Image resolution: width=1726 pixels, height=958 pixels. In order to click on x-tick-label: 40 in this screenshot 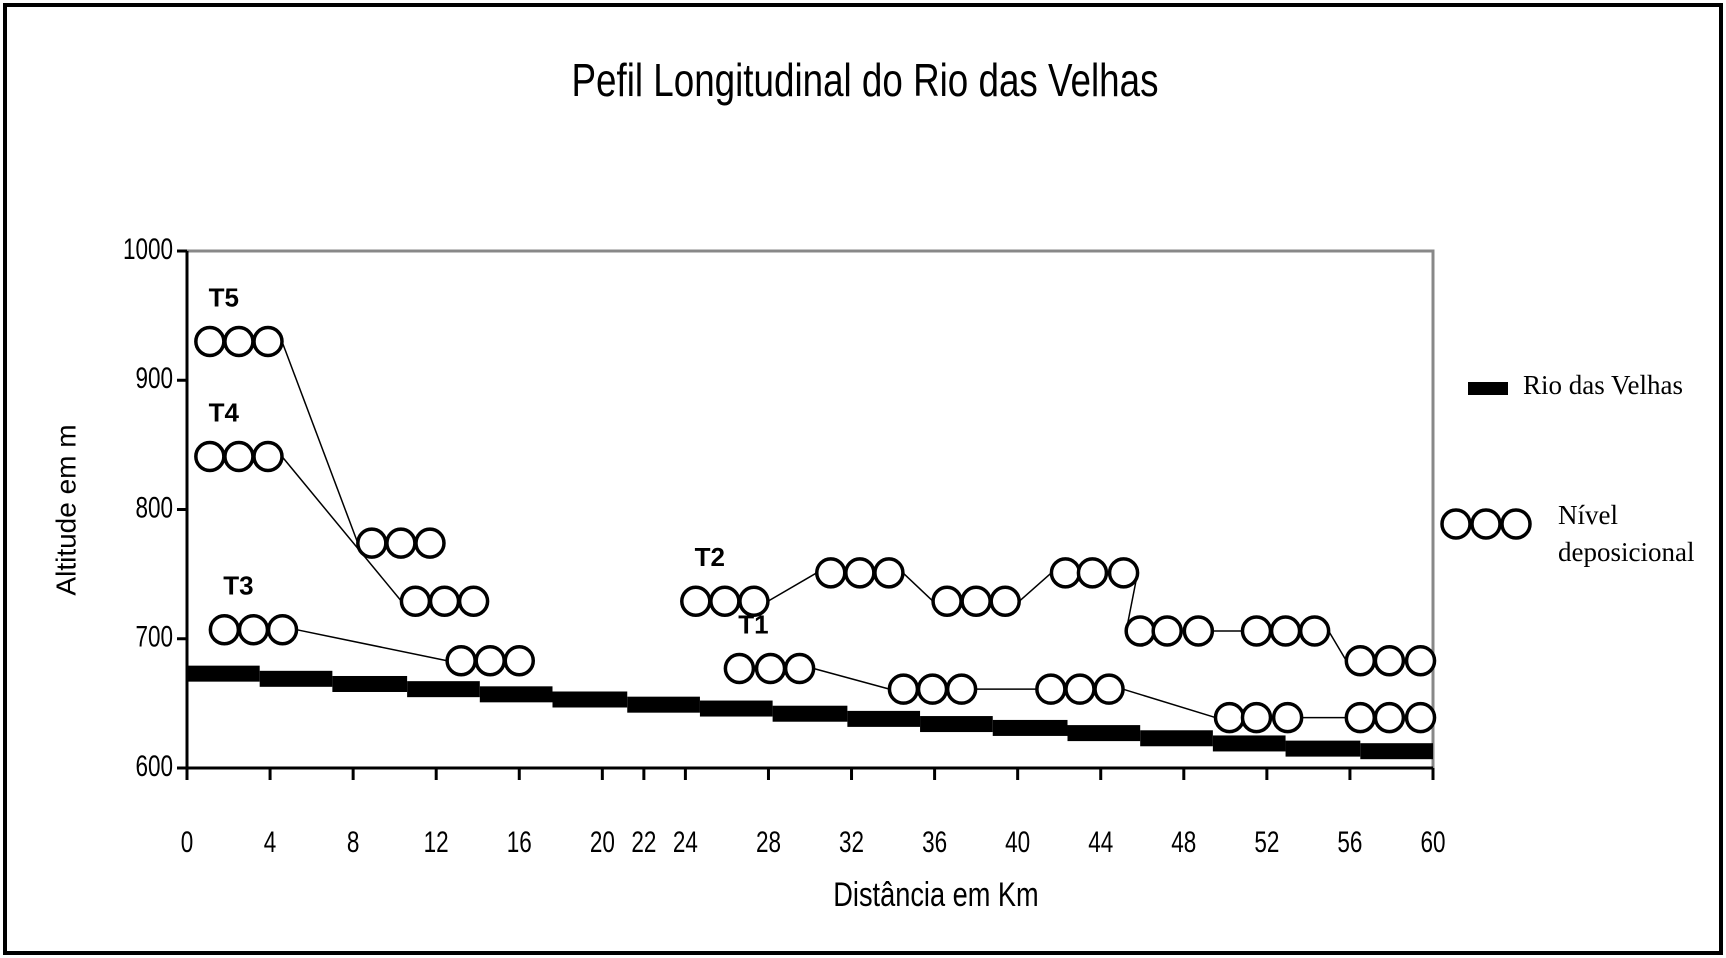, I will do `click(1017, 842)`.